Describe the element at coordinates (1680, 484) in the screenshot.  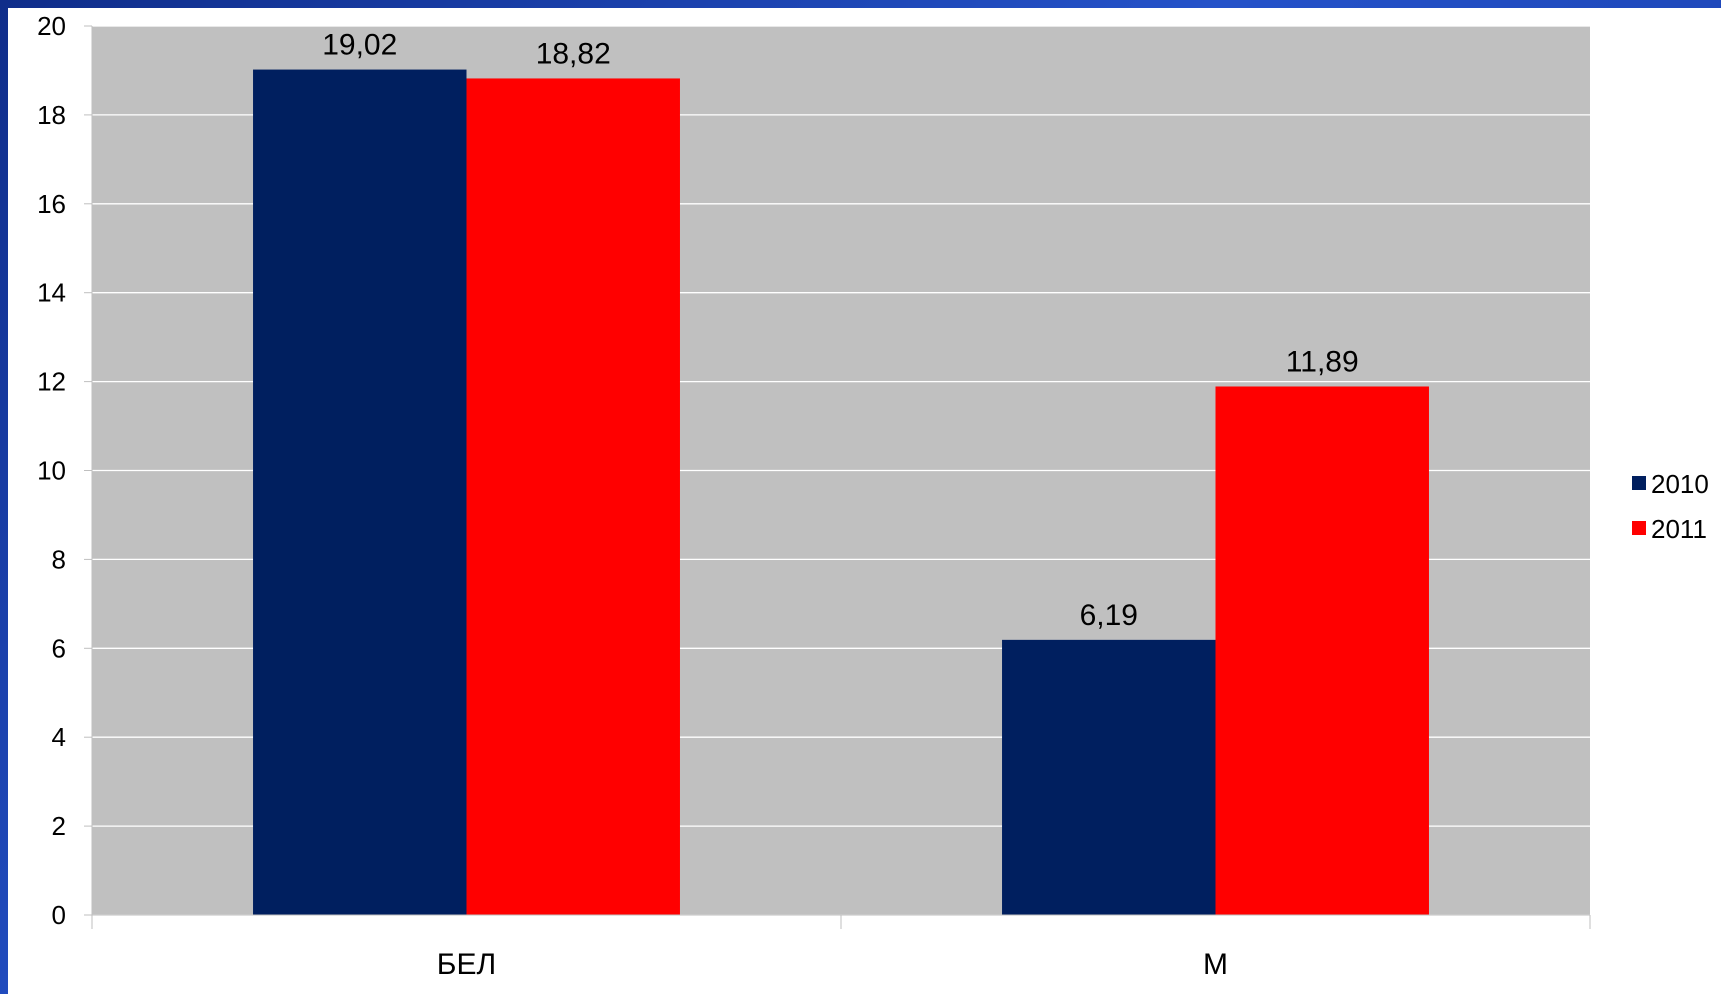
I see `legend-label: 2010` at that location.